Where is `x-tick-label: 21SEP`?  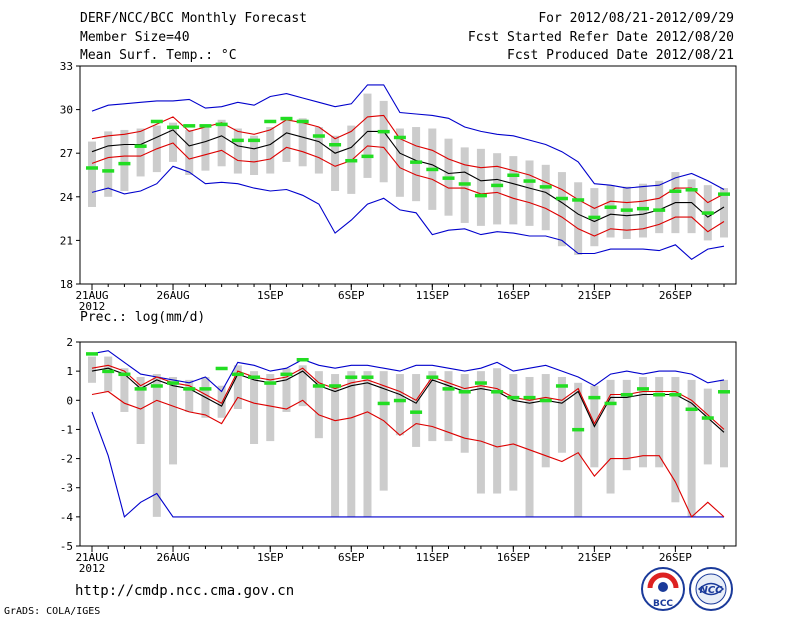
x-tick-label: 21SEP is located at coordinates (594, 557).